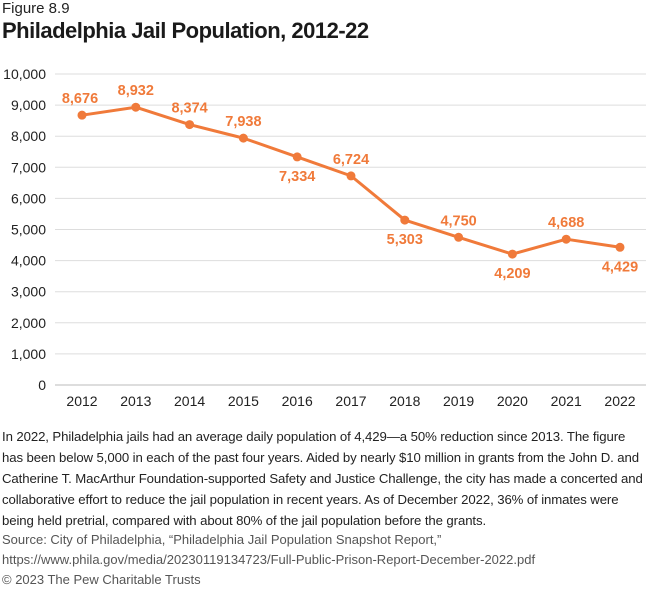  What do you see at coordinates (81, 401) in the screenshot?
I see `x-tick-label: 2012` at bounding box center [81, 401].